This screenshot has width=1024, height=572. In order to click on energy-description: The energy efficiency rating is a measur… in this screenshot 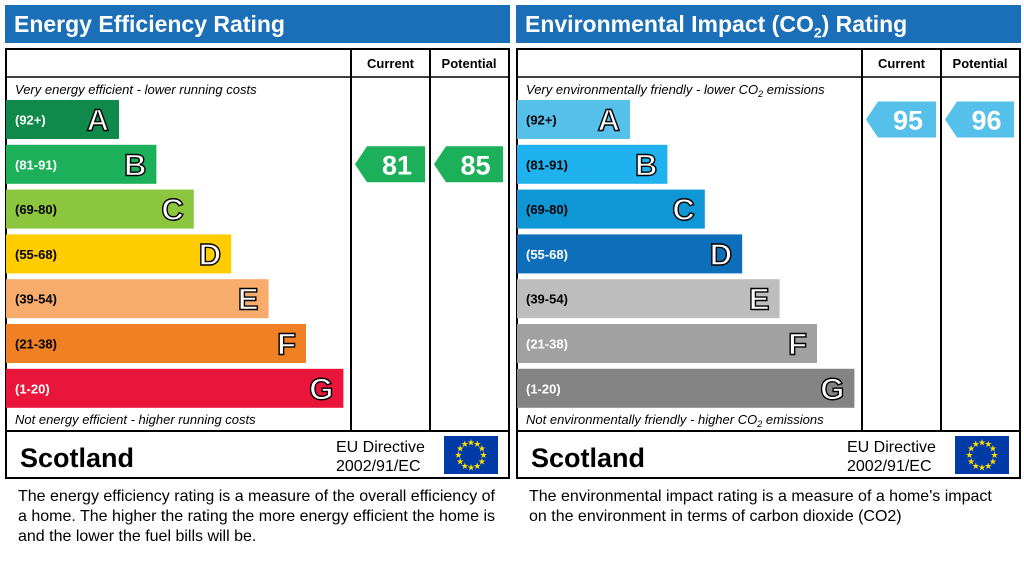, I will do `click(257, 516)`.